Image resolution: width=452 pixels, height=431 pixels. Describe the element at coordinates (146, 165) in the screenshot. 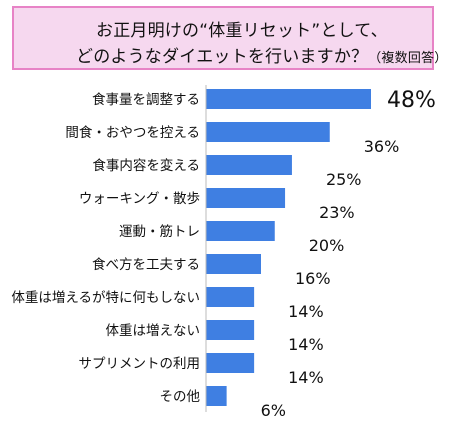

I see `category-label: 食事内容を変える` at that location.